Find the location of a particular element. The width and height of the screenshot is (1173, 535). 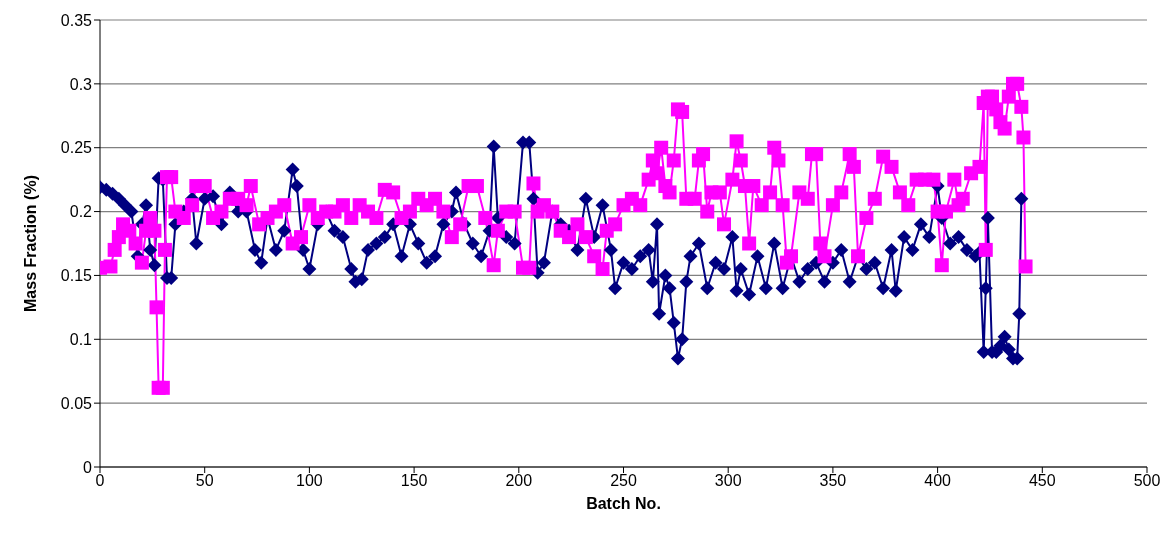

x-tick-label: 400 is located at coordinates (938, 481).